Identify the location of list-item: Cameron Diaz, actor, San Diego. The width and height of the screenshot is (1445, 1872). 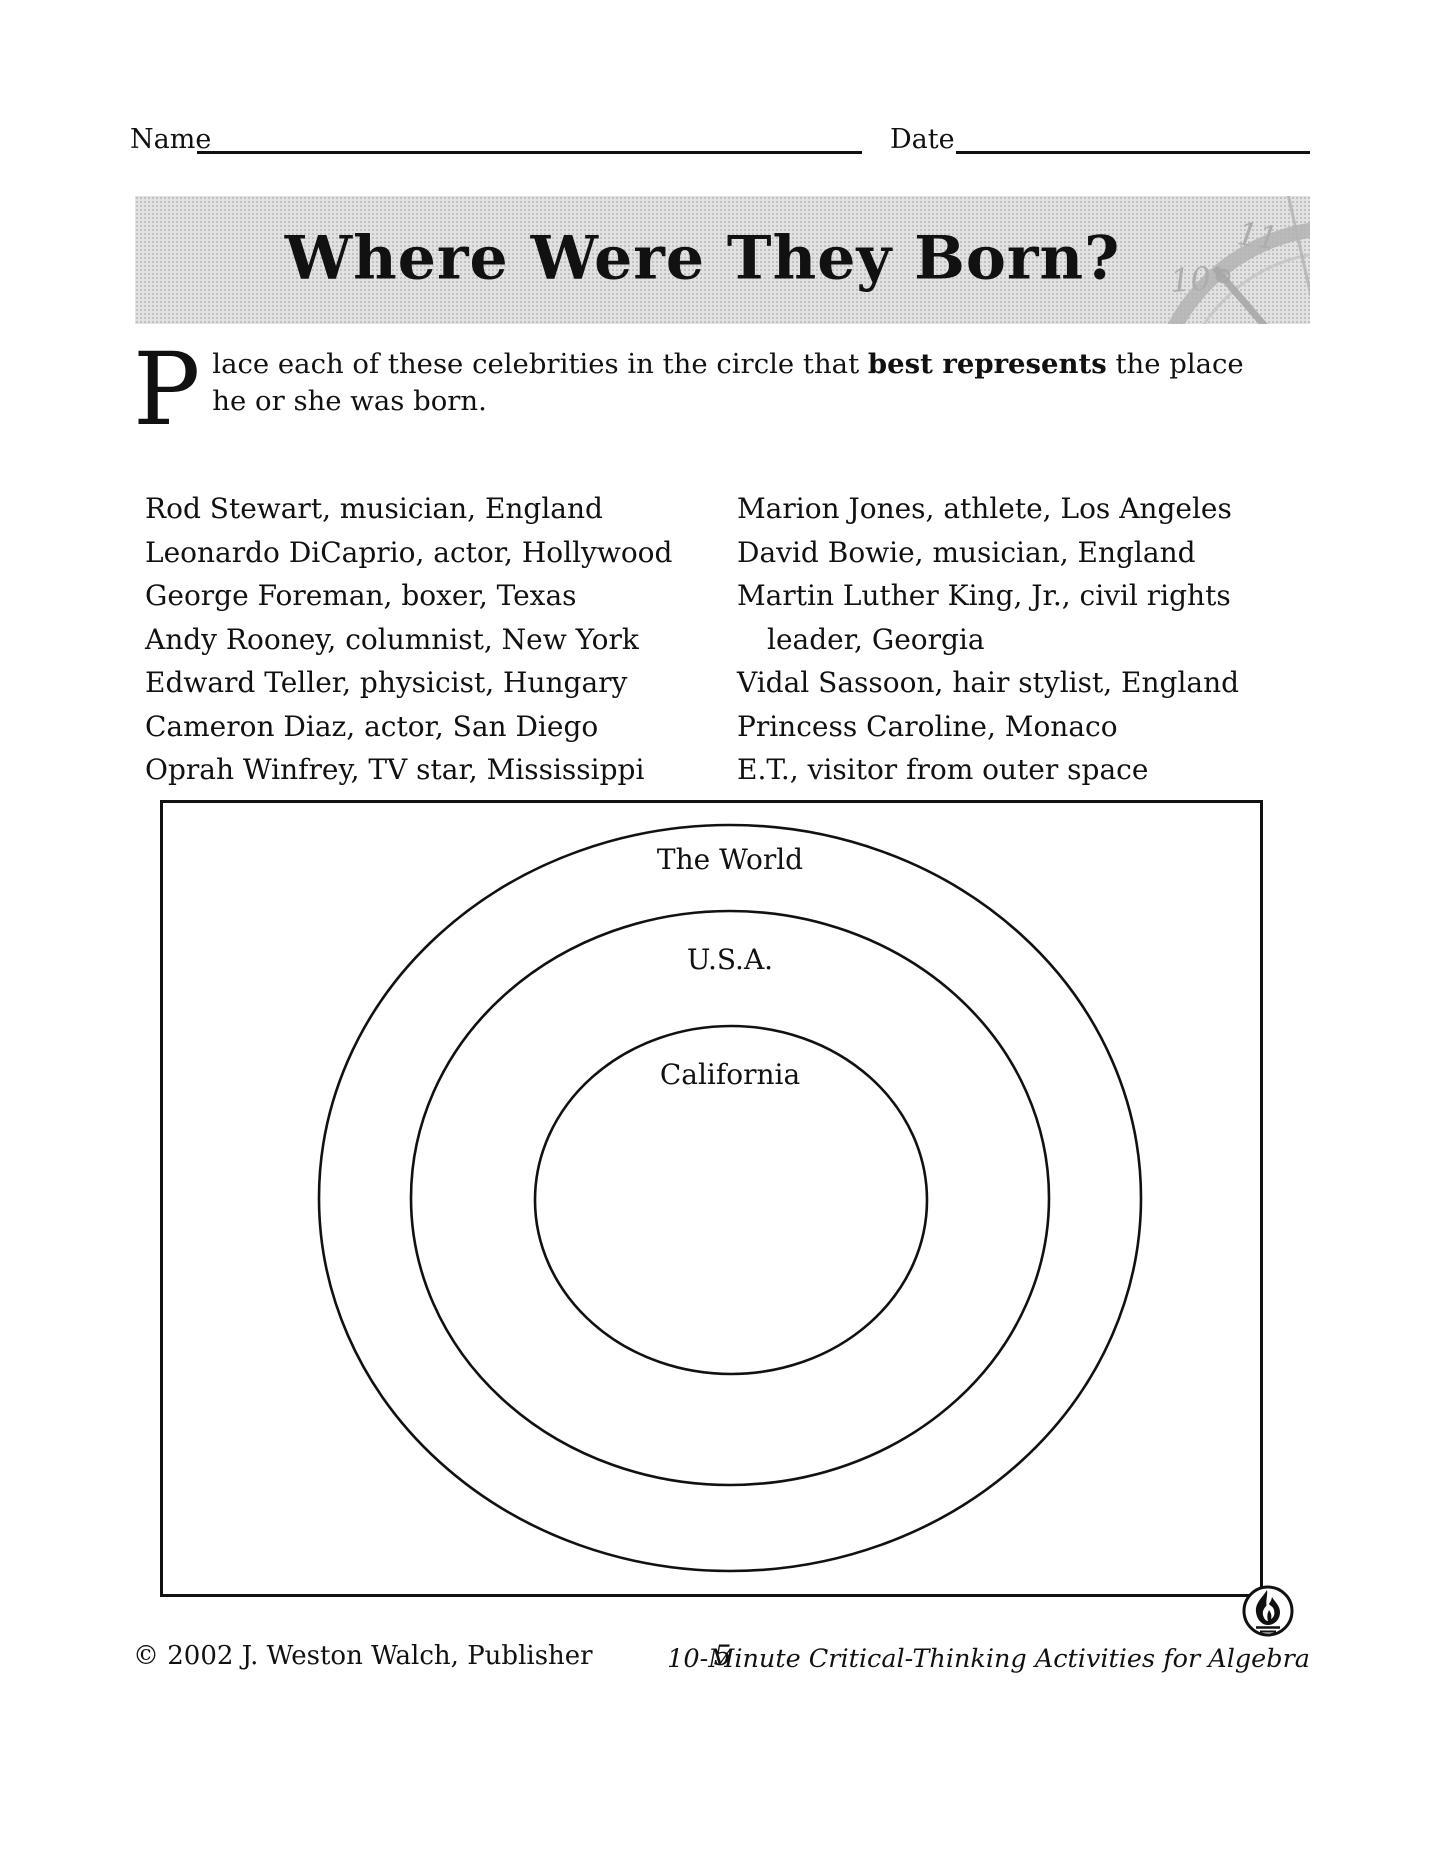
(372, 726).